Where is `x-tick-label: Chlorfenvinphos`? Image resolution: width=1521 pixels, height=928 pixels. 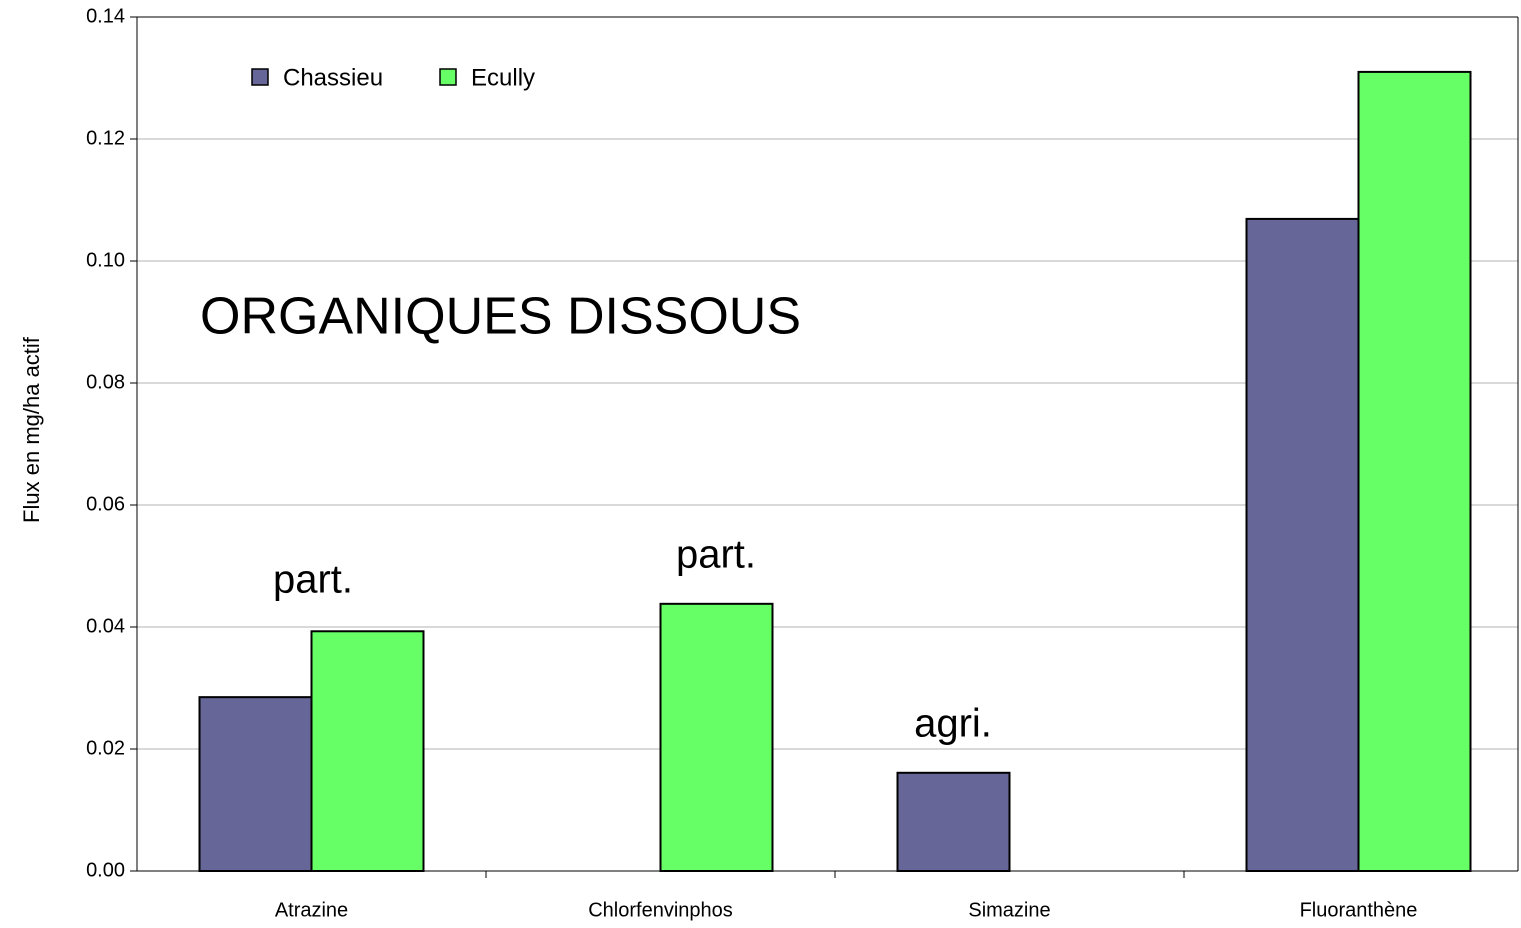 x-tick-label: Chlorfenvinphos is located at coordinates (660, 910).